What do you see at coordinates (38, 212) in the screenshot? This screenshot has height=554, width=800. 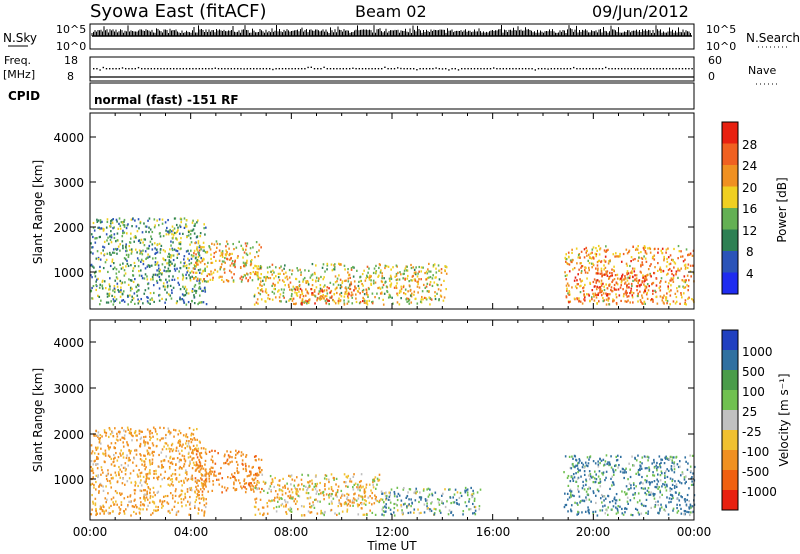 I see `power-ylabel: Slant Range [km]` at bounding box center [38, 212].